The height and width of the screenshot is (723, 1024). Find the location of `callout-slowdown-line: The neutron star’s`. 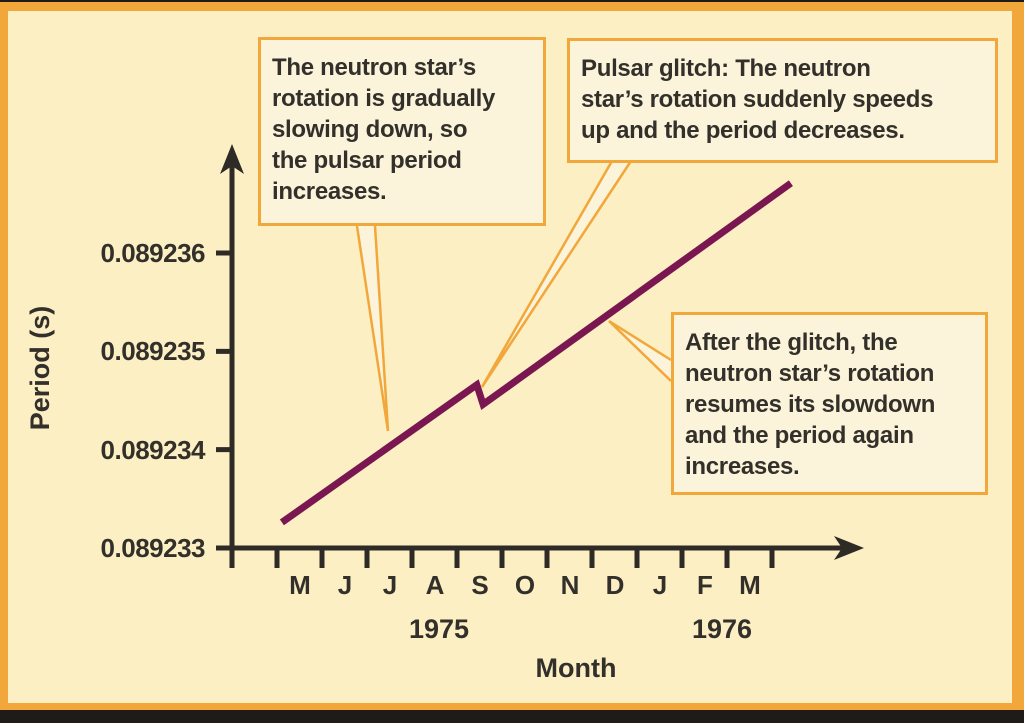

callout-slowdown-line: The neutron star’s is located at coordinates (374, 67).